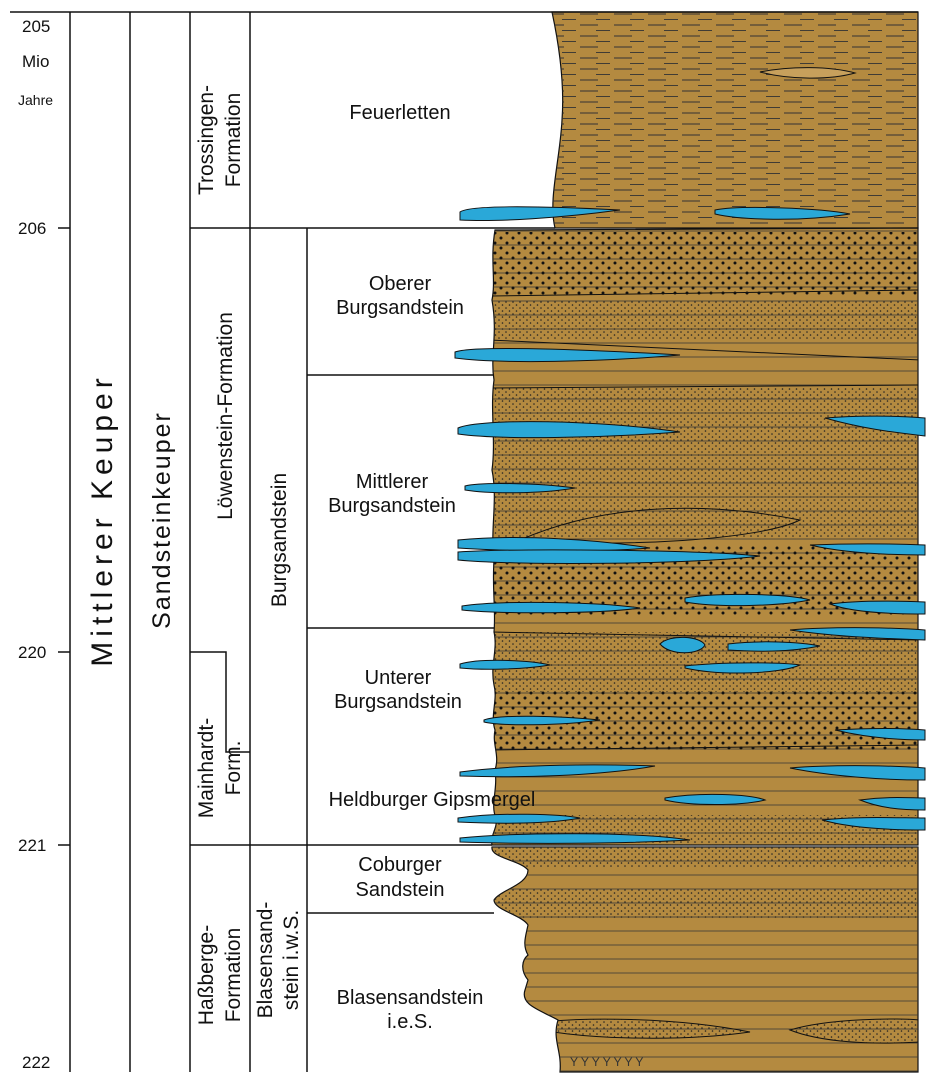  I want to click on subformation-blasensandstein-line1: Blasensand-, so click(265, 960).